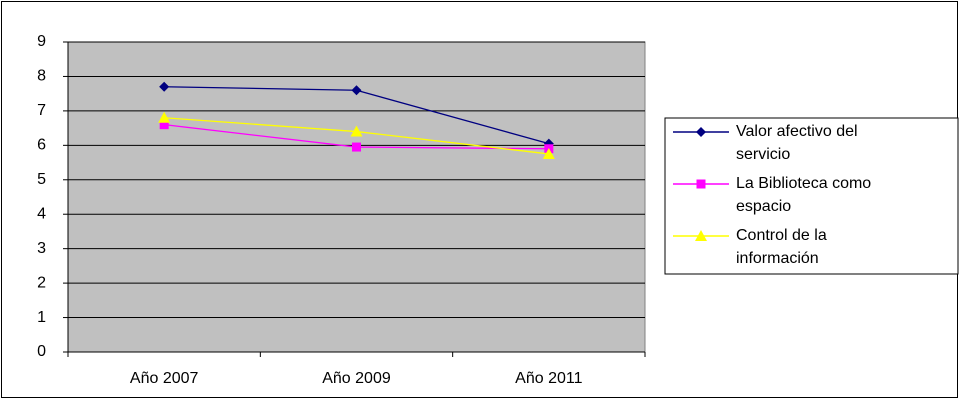 The image size is (961, 400). I want to click on legend-label-line: Control de la, so click(781, 235).